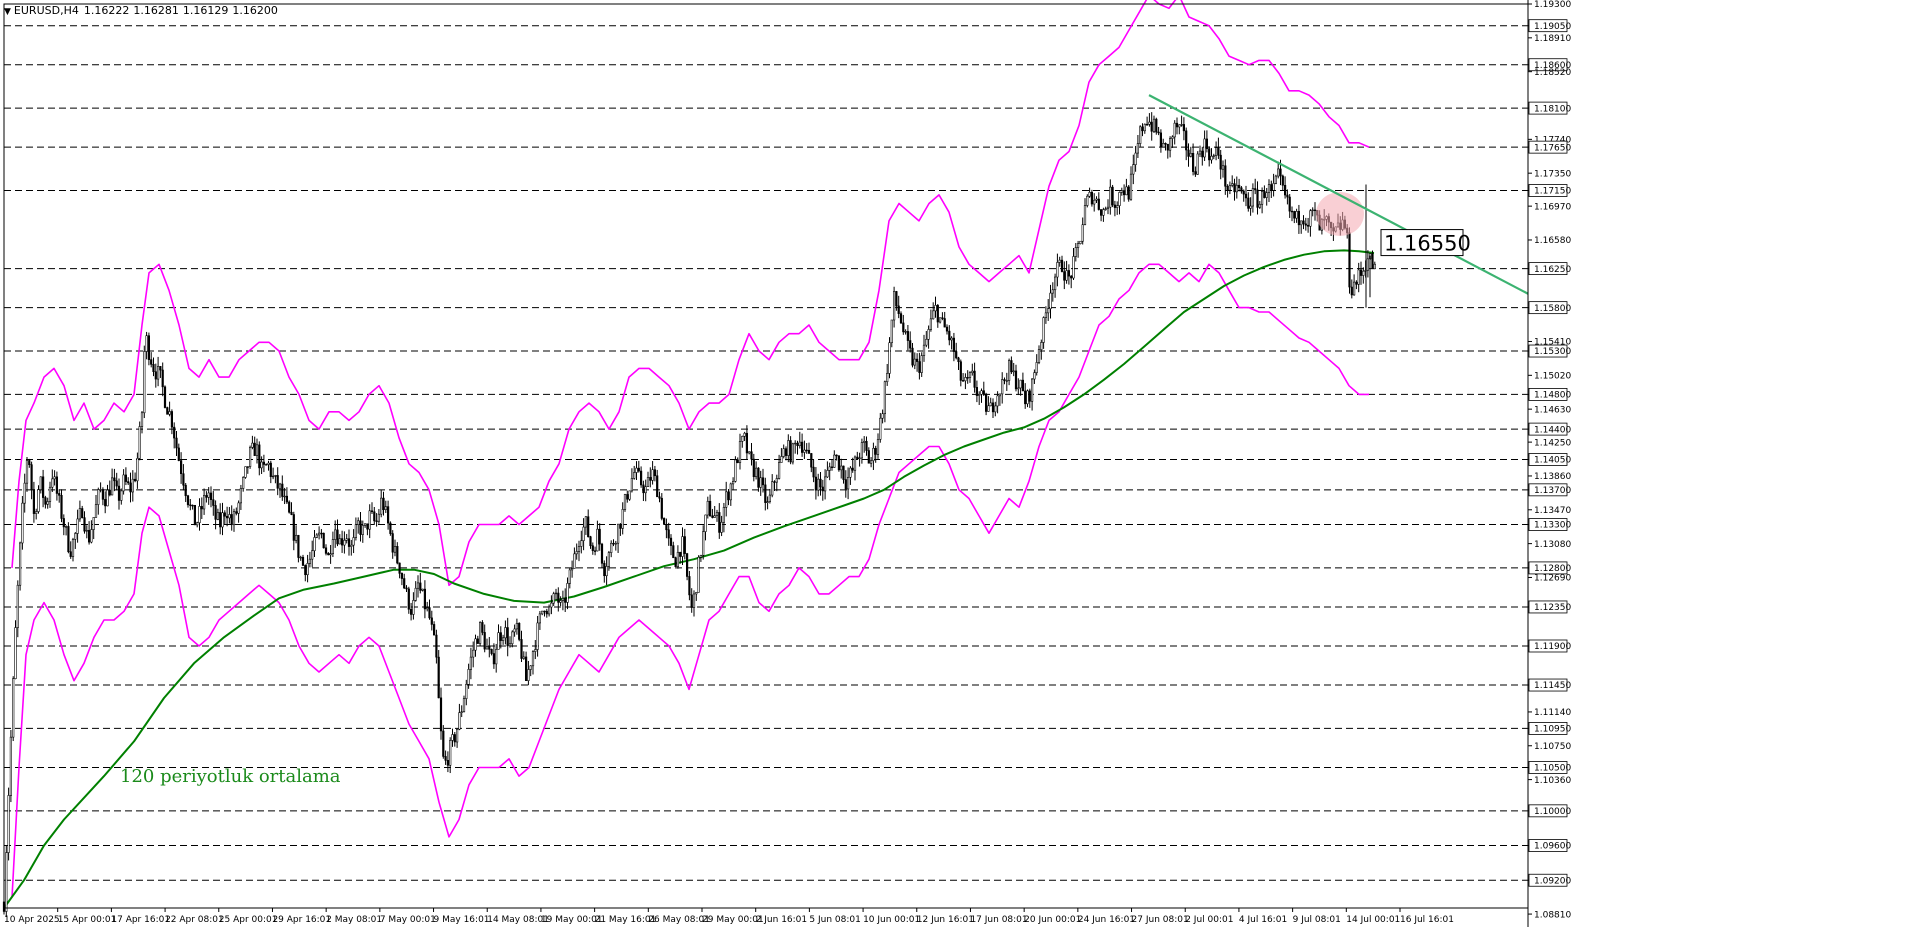 This screenshot has height=927, width=1920. I want to click on y-tick-label: 1.15020, so click(1552, 377).